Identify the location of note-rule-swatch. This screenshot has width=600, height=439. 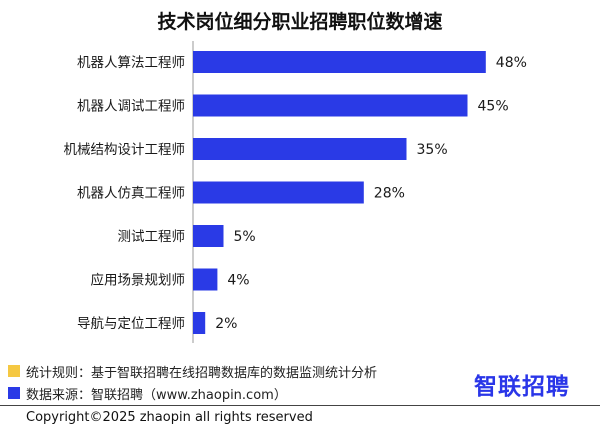
(14, 371).